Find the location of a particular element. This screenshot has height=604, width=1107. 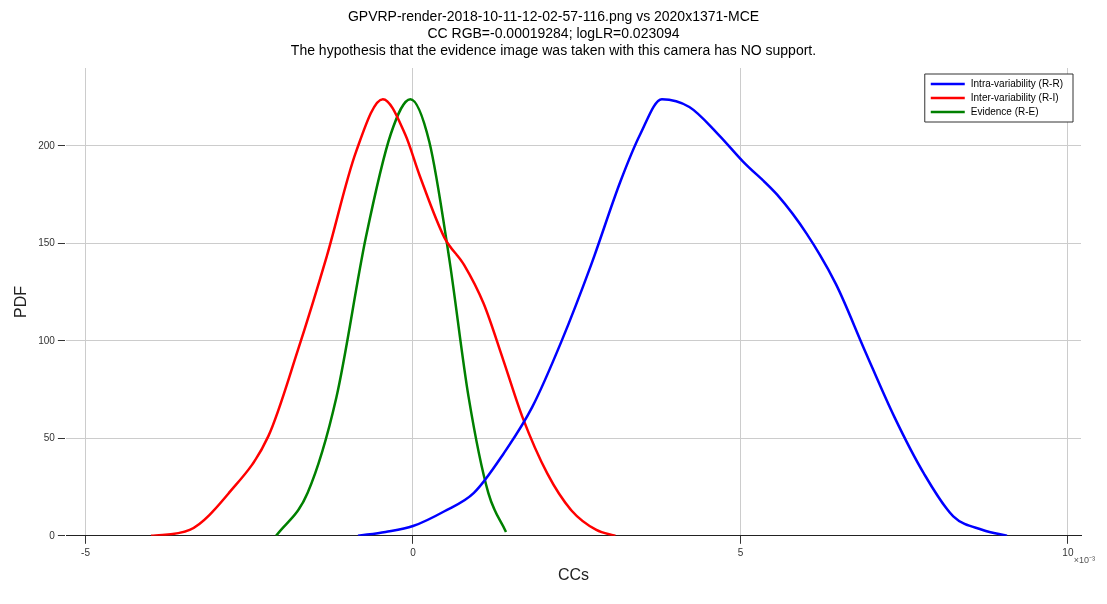

x-axis-title: CCs is located at coordinates (573, 574).